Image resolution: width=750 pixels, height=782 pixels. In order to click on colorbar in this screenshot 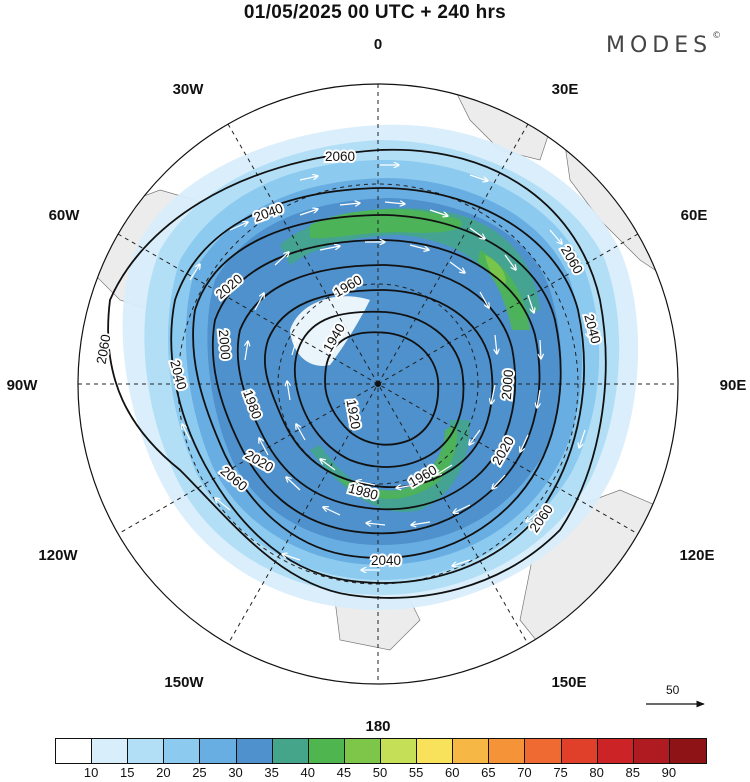, I will do `click(381, 751)`.